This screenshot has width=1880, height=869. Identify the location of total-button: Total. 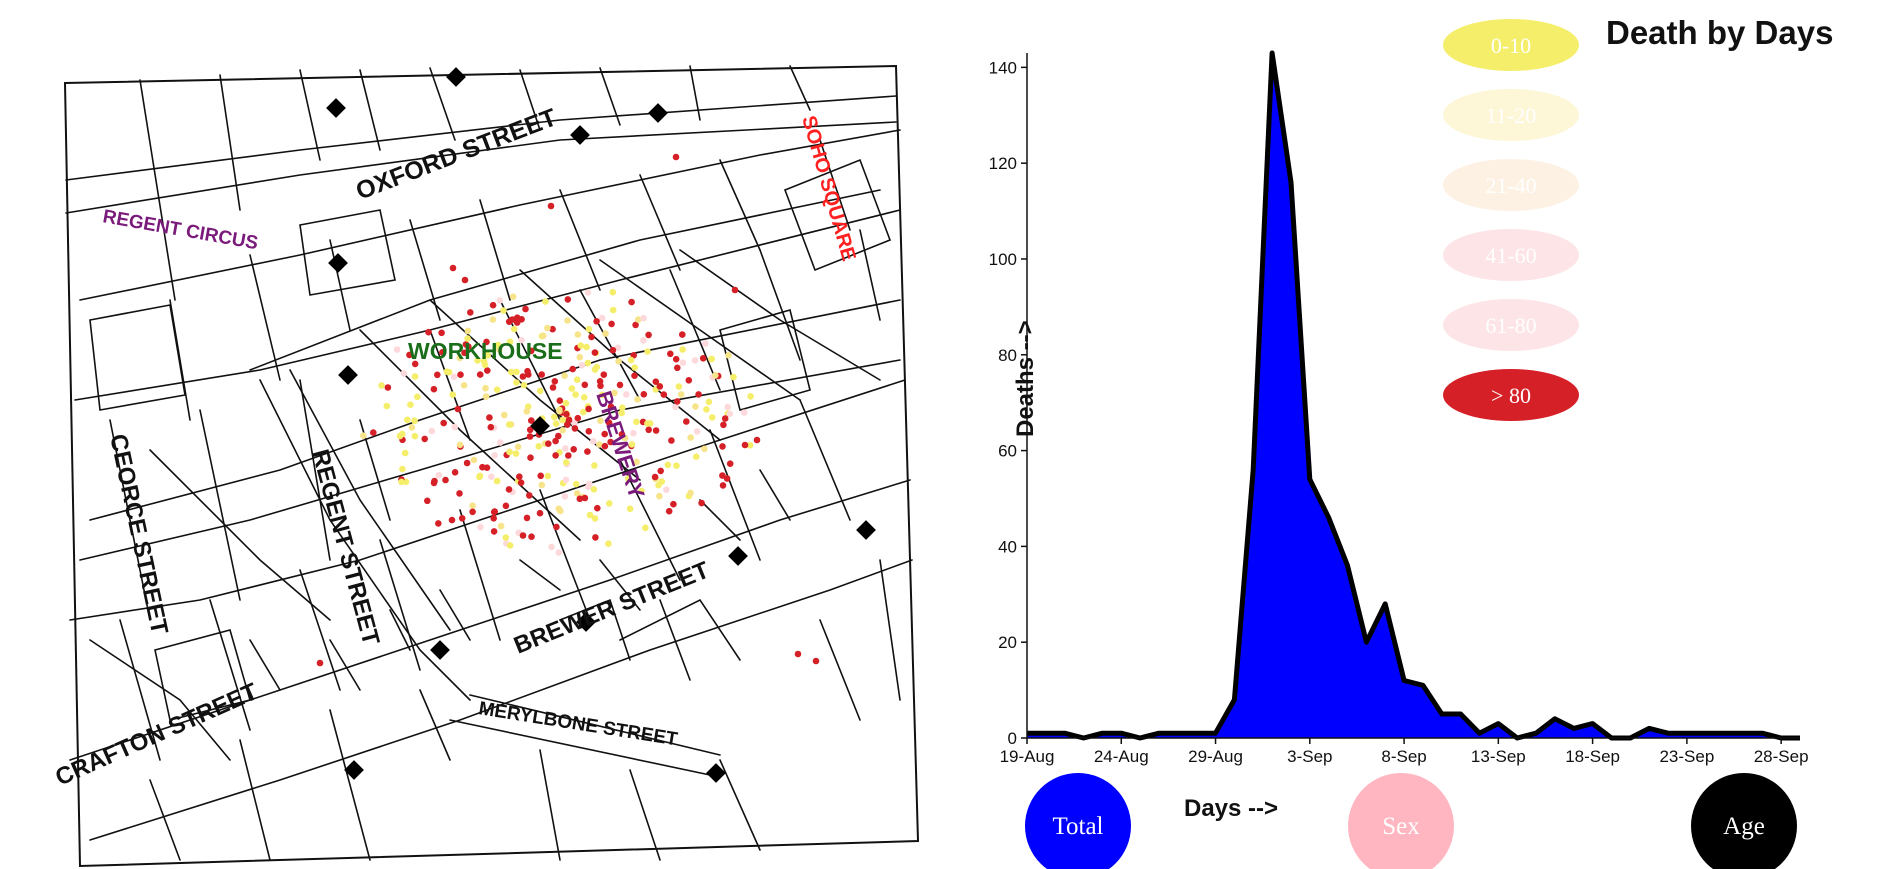
(1078, 821).